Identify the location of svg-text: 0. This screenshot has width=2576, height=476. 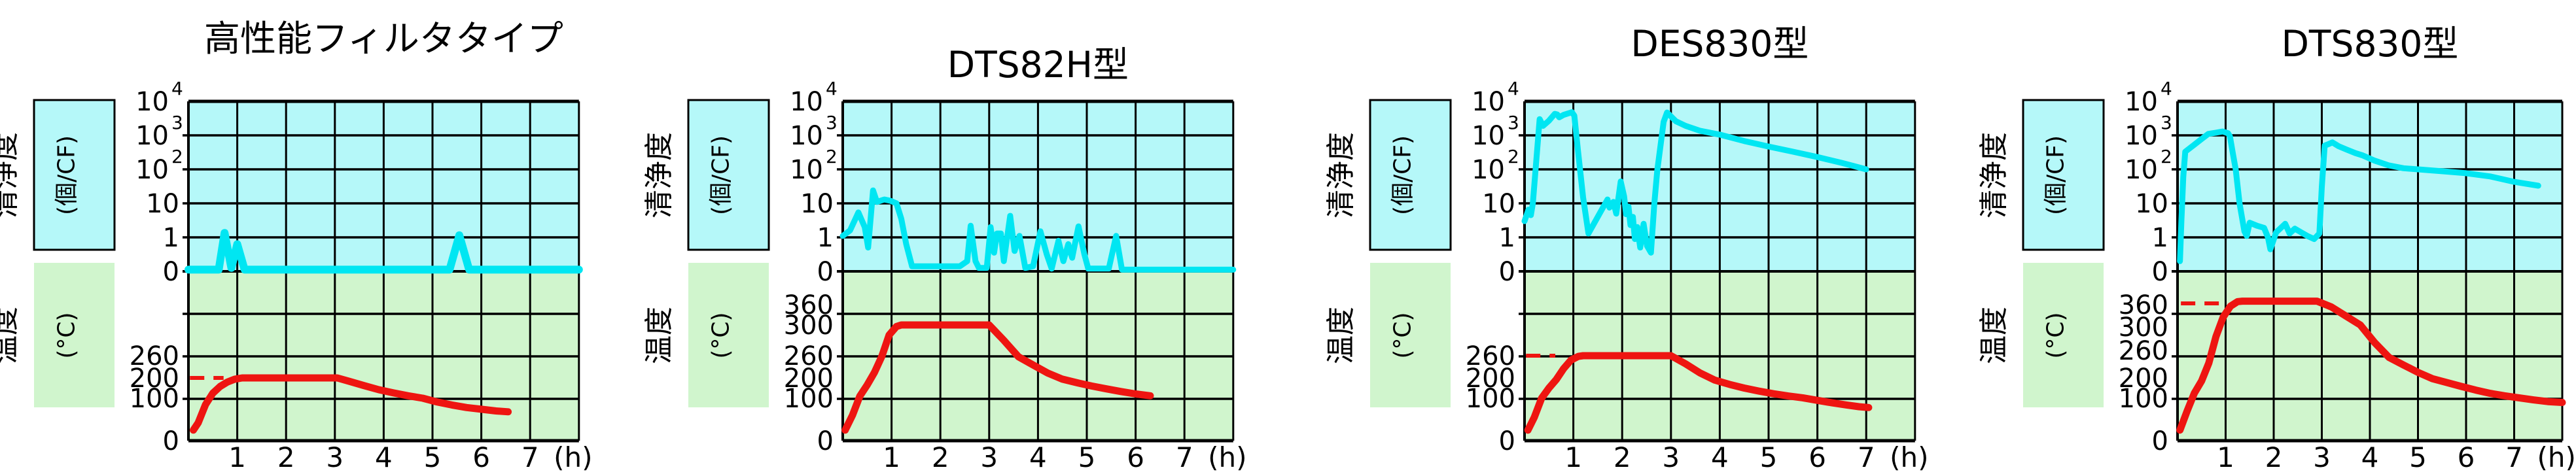
(171, 272).